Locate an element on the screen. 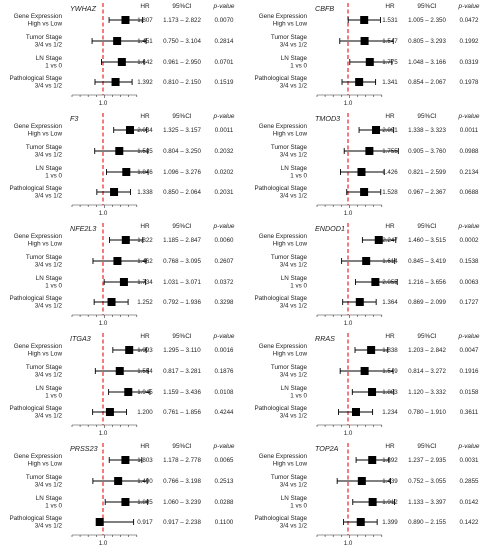  p-value: 0.1916 is located at coordinates (469, 371).